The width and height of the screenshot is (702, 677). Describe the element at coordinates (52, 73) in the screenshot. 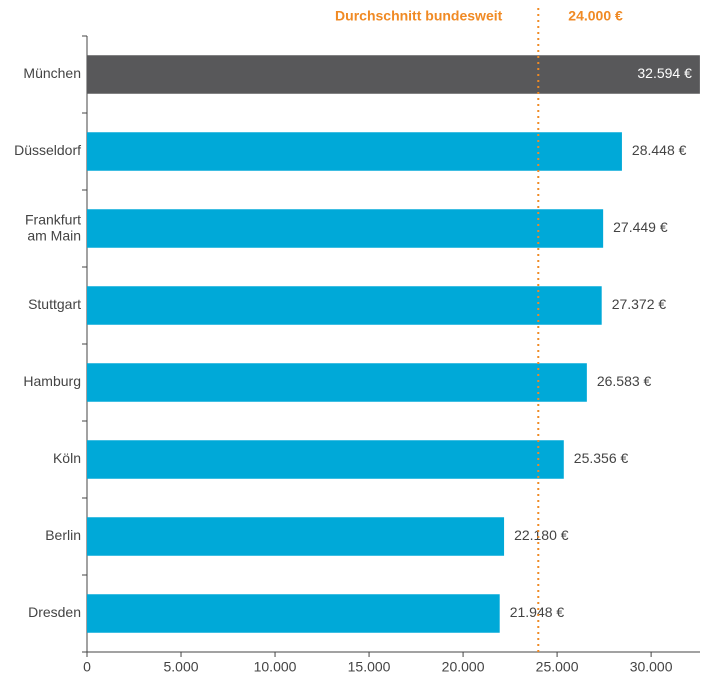

I see `y-tick-label: München` at that location.